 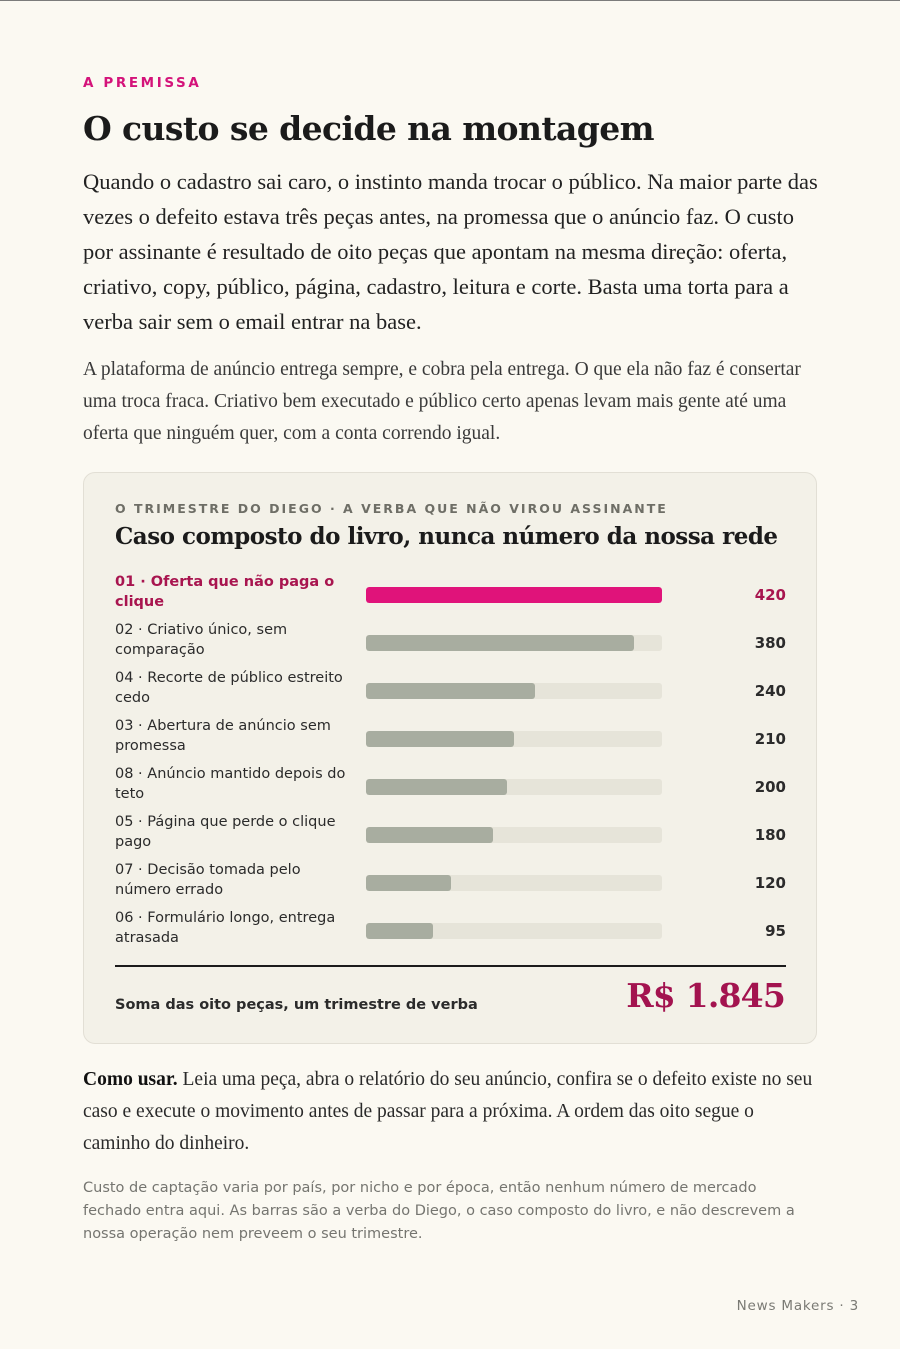 What do you see at coordinates (369, 128) in the screenshot?
I see `page-title: O custo se decide na montagem` at bounding box center [369, 128].